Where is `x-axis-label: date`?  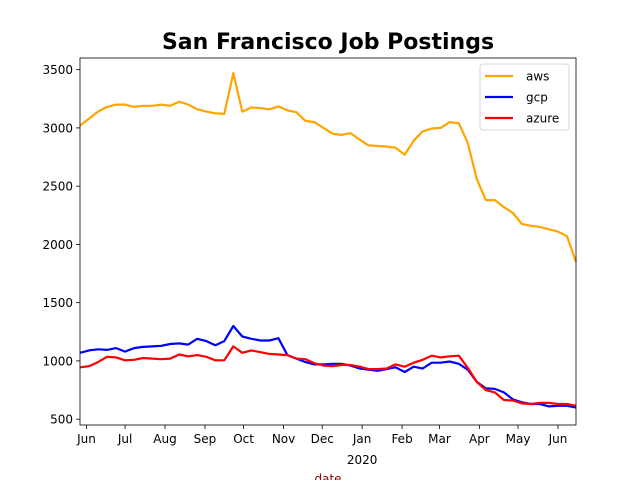
x-axis-label: date is located at coordinates (327, 476).